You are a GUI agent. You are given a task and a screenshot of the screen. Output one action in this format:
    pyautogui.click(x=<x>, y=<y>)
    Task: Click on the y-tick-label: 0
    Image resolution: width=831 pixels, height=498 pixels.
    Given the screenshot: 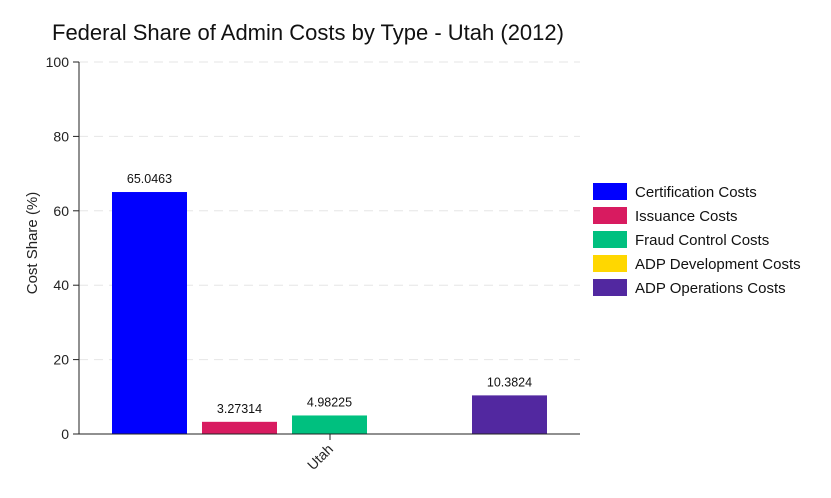 What is the action you would take?
    pyautogui.click(x=65, y=434)
    